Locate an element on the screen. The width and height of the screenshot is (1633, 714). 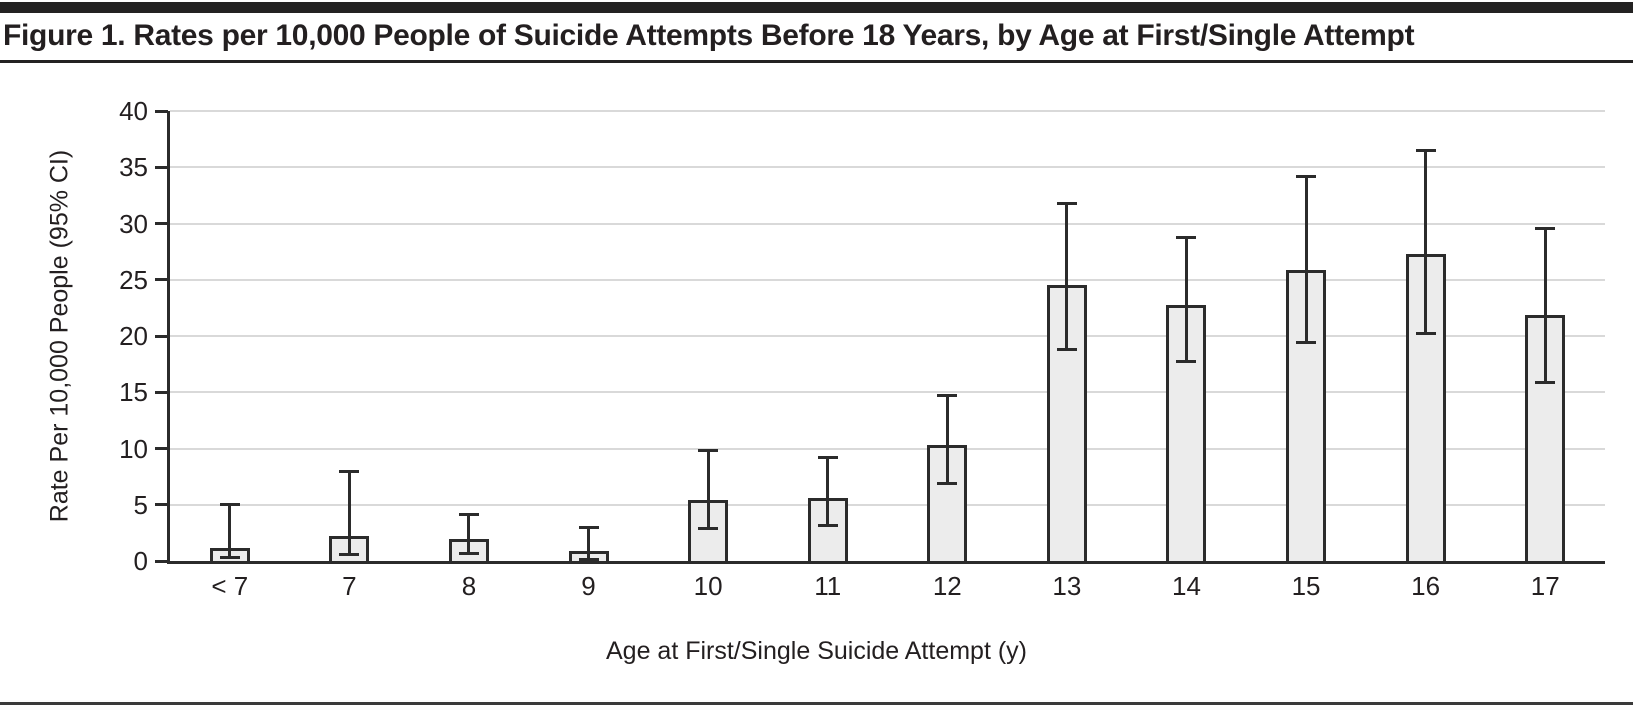
y-tick-label: 5 is located at coordinates (140, 504).